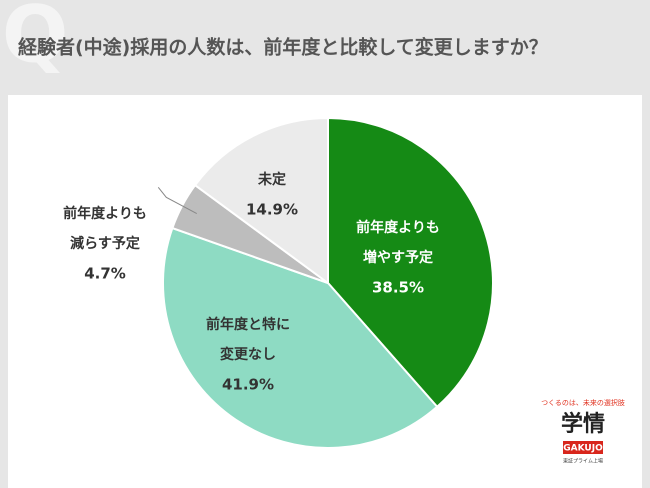 The width and height of the screenshot is (650, 488). I want to click on value-label: 14.9%, so click(272, 210).